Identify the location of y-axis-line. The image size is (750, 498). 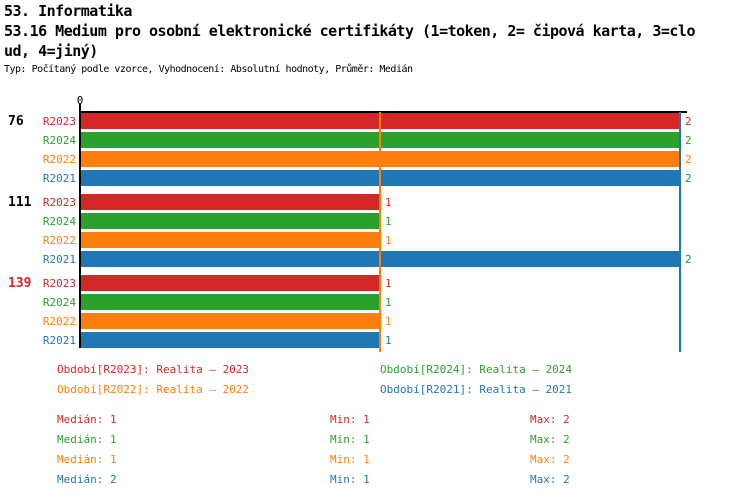
(80, 226).